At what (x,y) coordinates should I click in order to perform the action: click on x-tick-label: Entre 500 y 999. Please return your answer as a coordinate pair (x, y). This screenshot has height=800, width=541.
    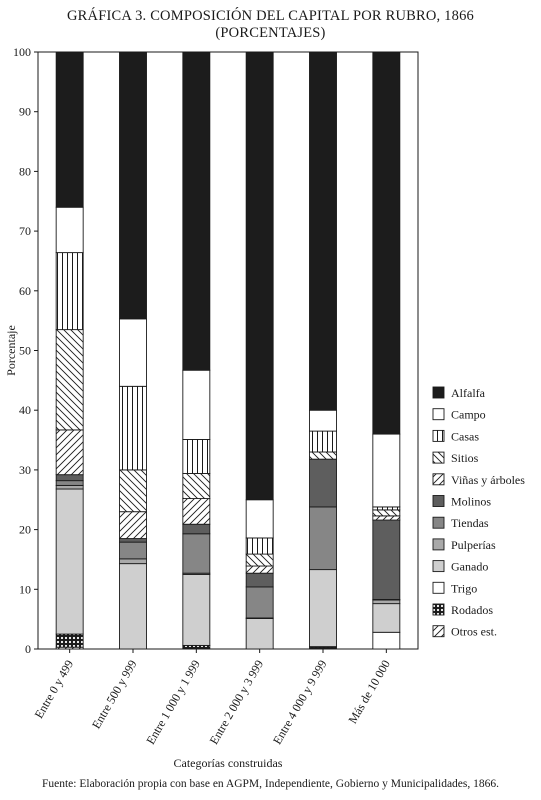
    Looking at the image, I should click on (114, 695).